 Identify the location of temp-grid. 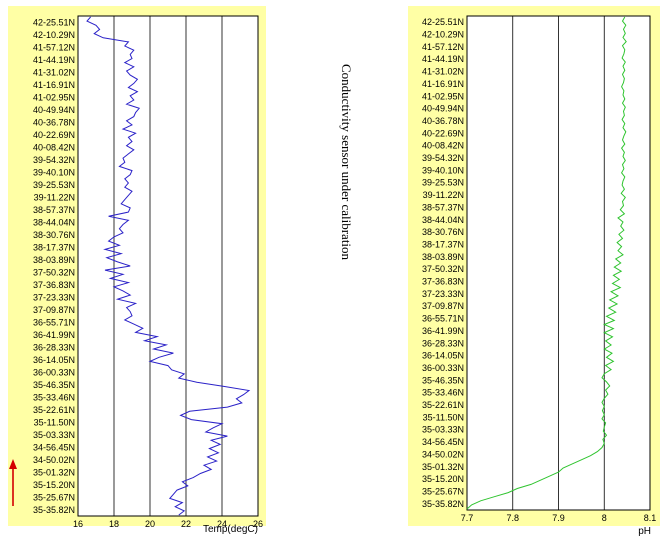
(168, 266).